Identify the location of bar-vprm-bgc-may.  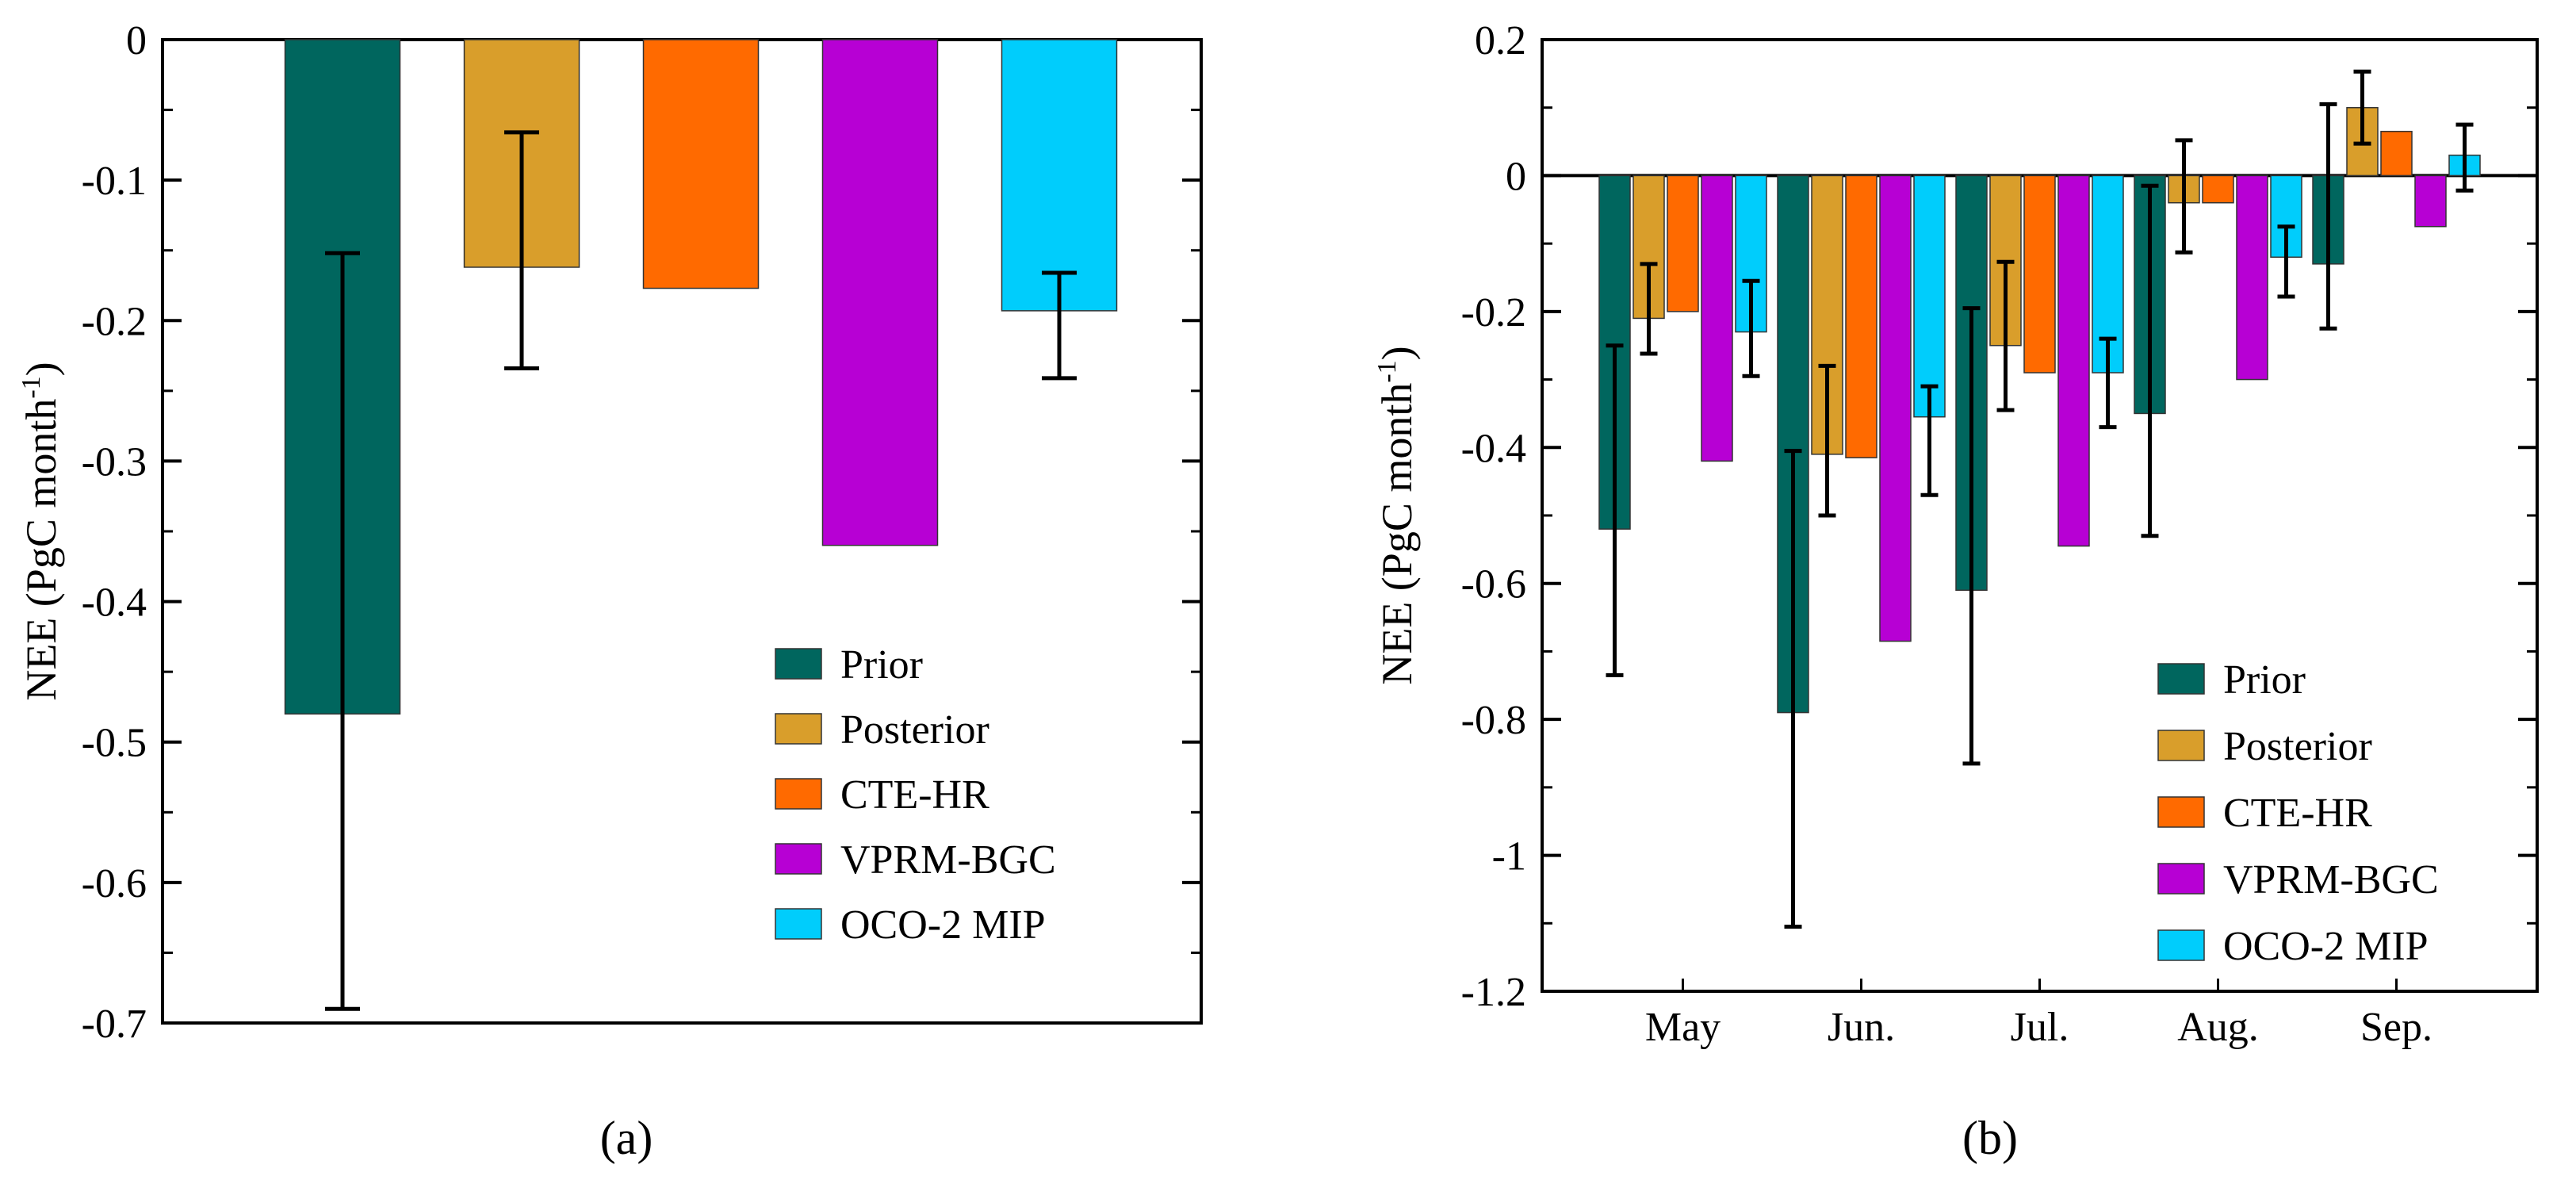
(1717, 318).